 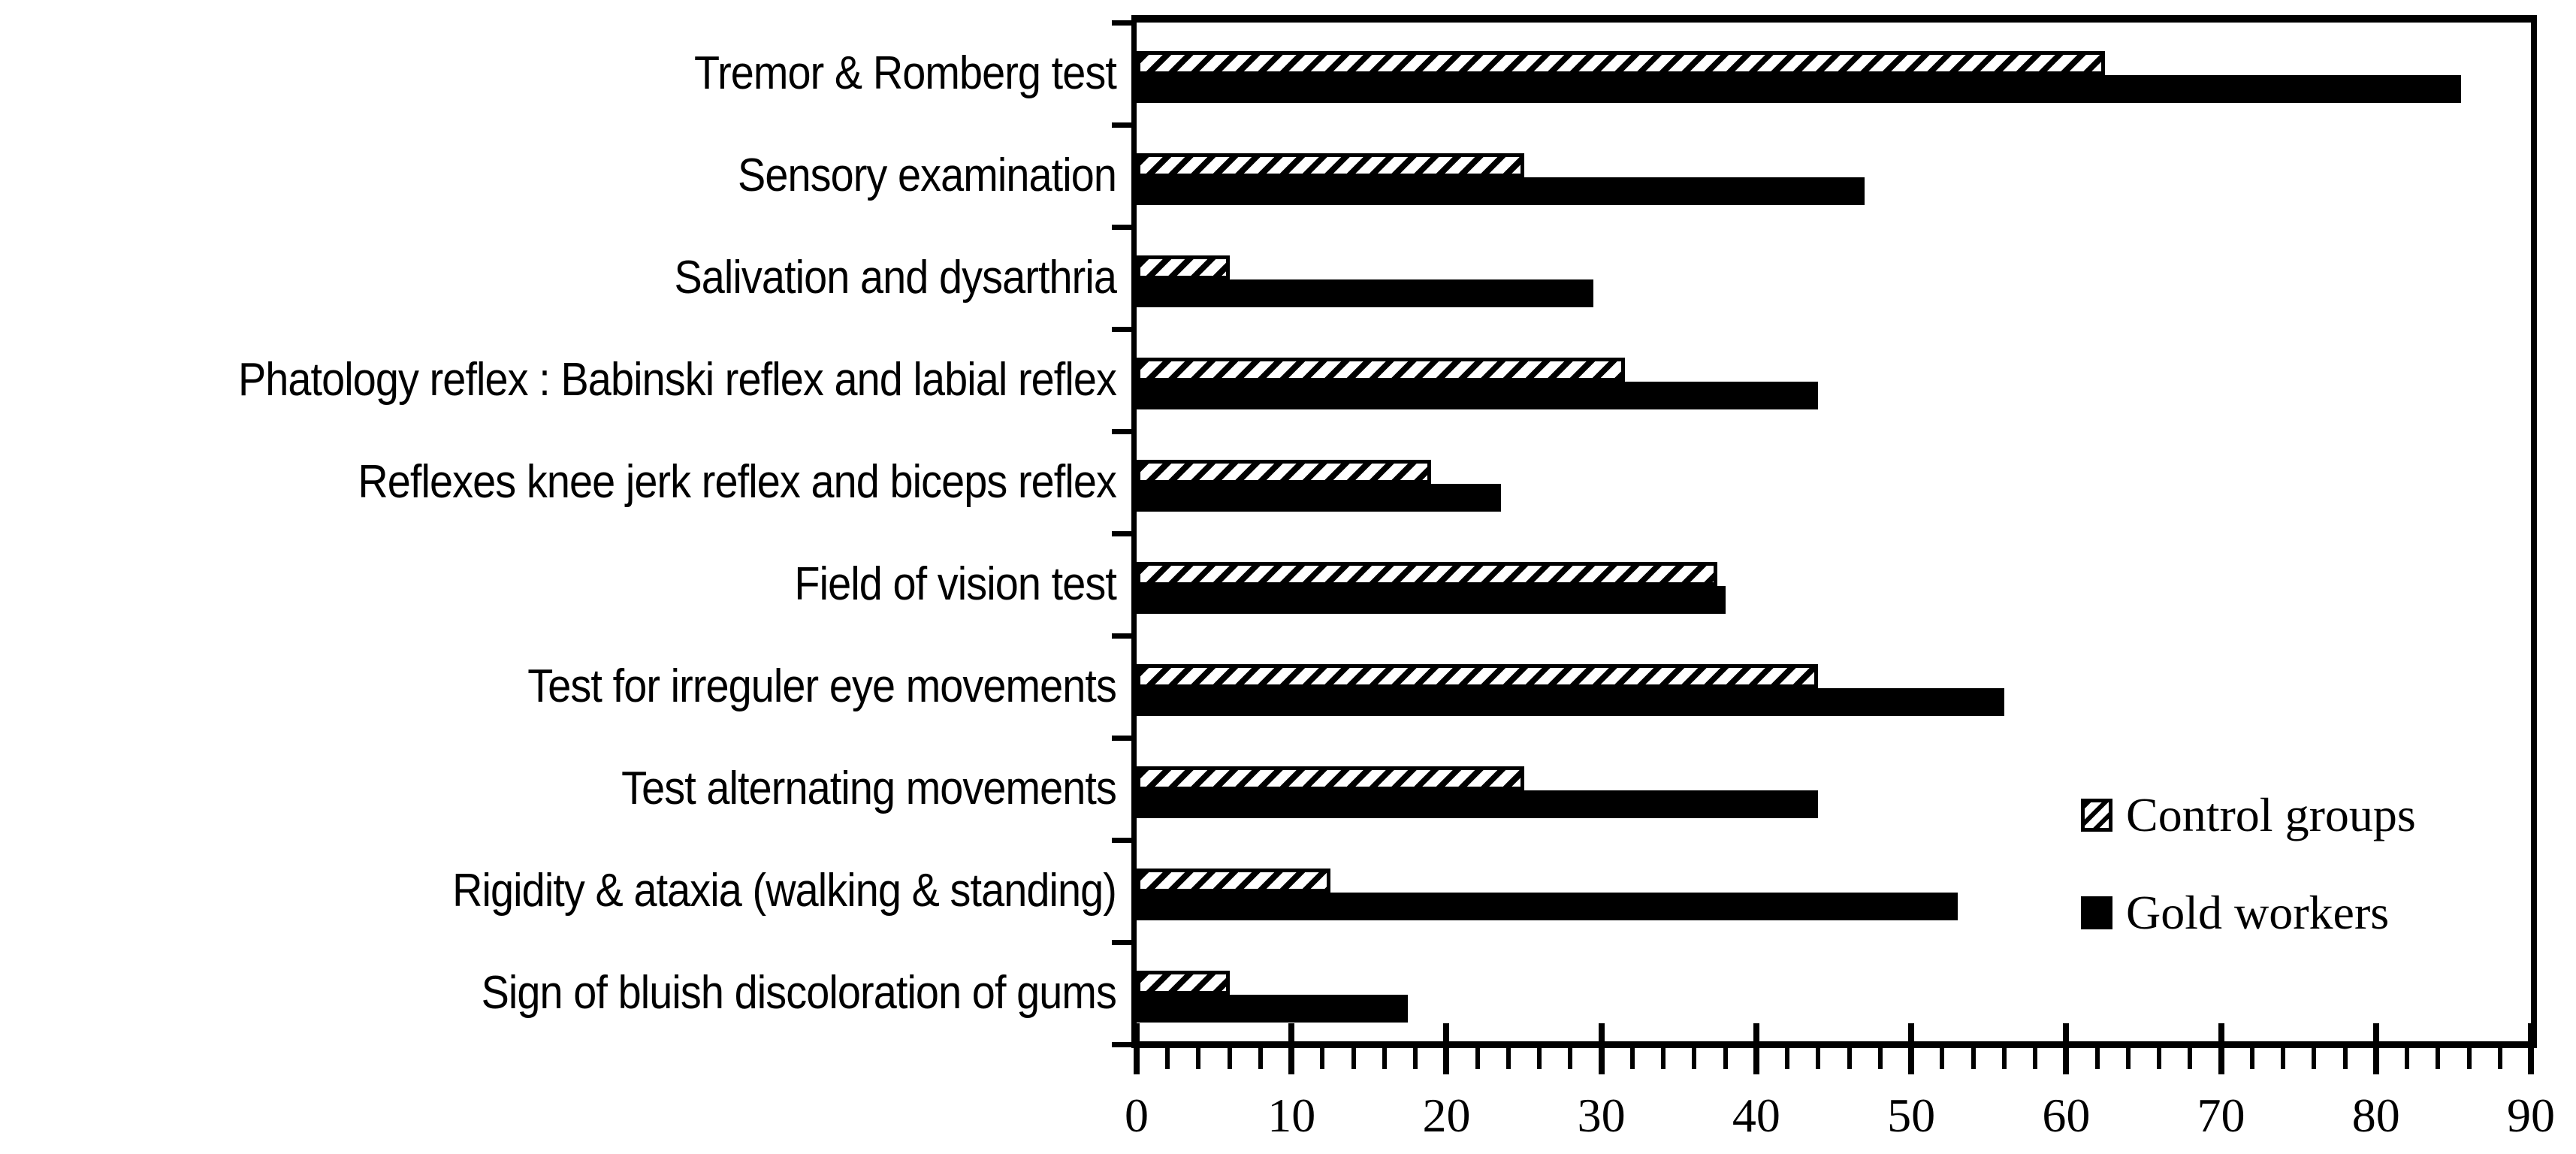 What do you see at coordinates (799, 993) in the screenshot?
I see `category-label: Sign of bluish discoloration of gums` at bounding box center [799, 993].